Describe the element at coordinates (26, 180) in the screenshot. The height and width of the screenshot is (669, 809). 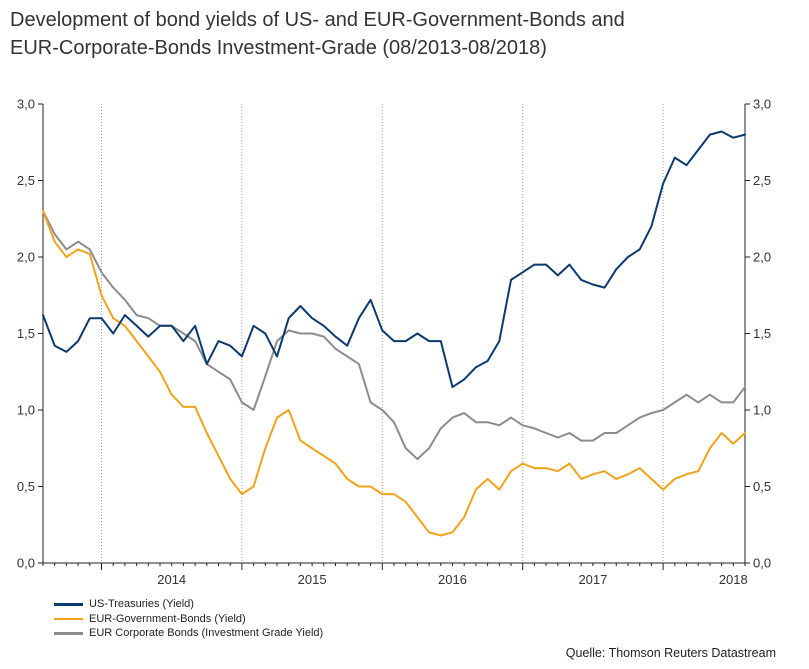
I see `left-y-tick-label: 2,5` at that location.